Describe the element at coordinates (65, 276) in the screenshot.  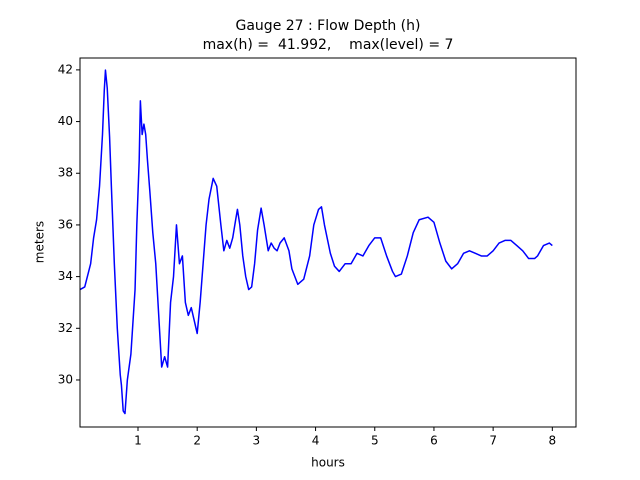
I see `y-tick-label: 34` at that location.